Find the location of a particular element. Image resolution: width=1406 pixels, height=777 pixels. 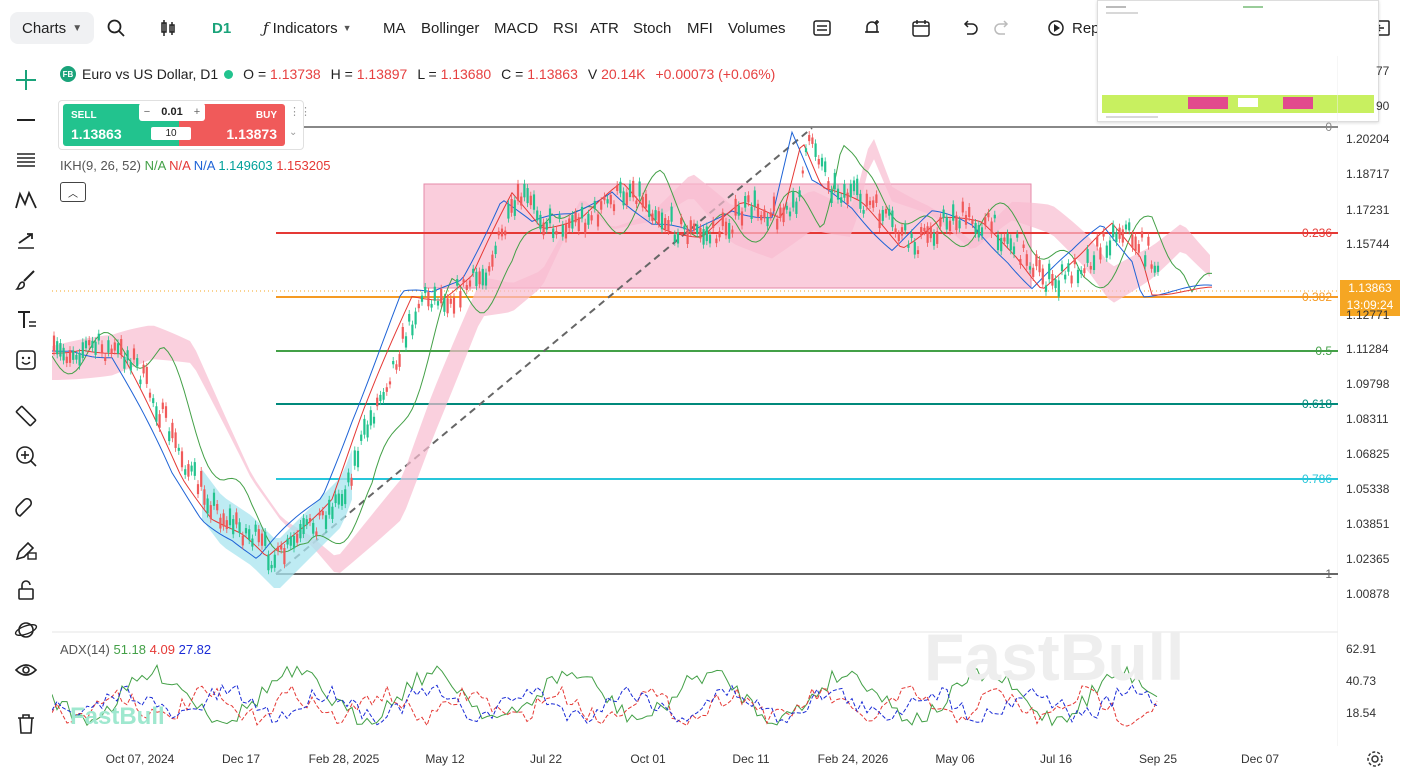

rsi-button: RSI is located at coordinates (566, 28).